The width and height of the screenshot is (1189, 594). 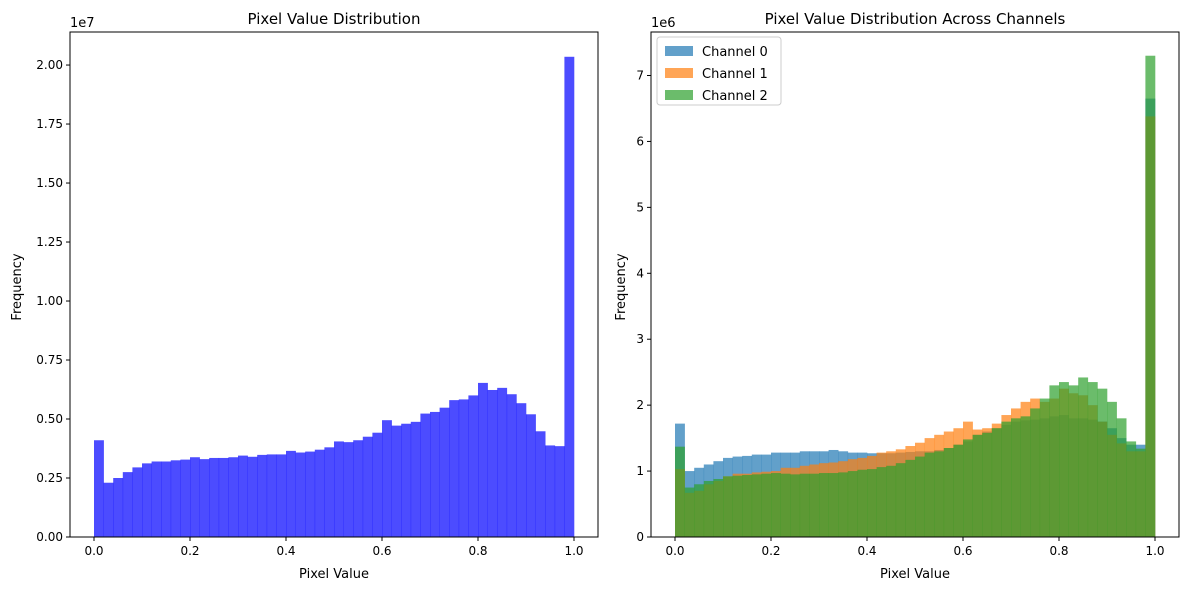 What do you see at coordinates (1058, 551) in the screenshot?
I see `x-tick-label: 0.8` at bounding box center [1058, 551].